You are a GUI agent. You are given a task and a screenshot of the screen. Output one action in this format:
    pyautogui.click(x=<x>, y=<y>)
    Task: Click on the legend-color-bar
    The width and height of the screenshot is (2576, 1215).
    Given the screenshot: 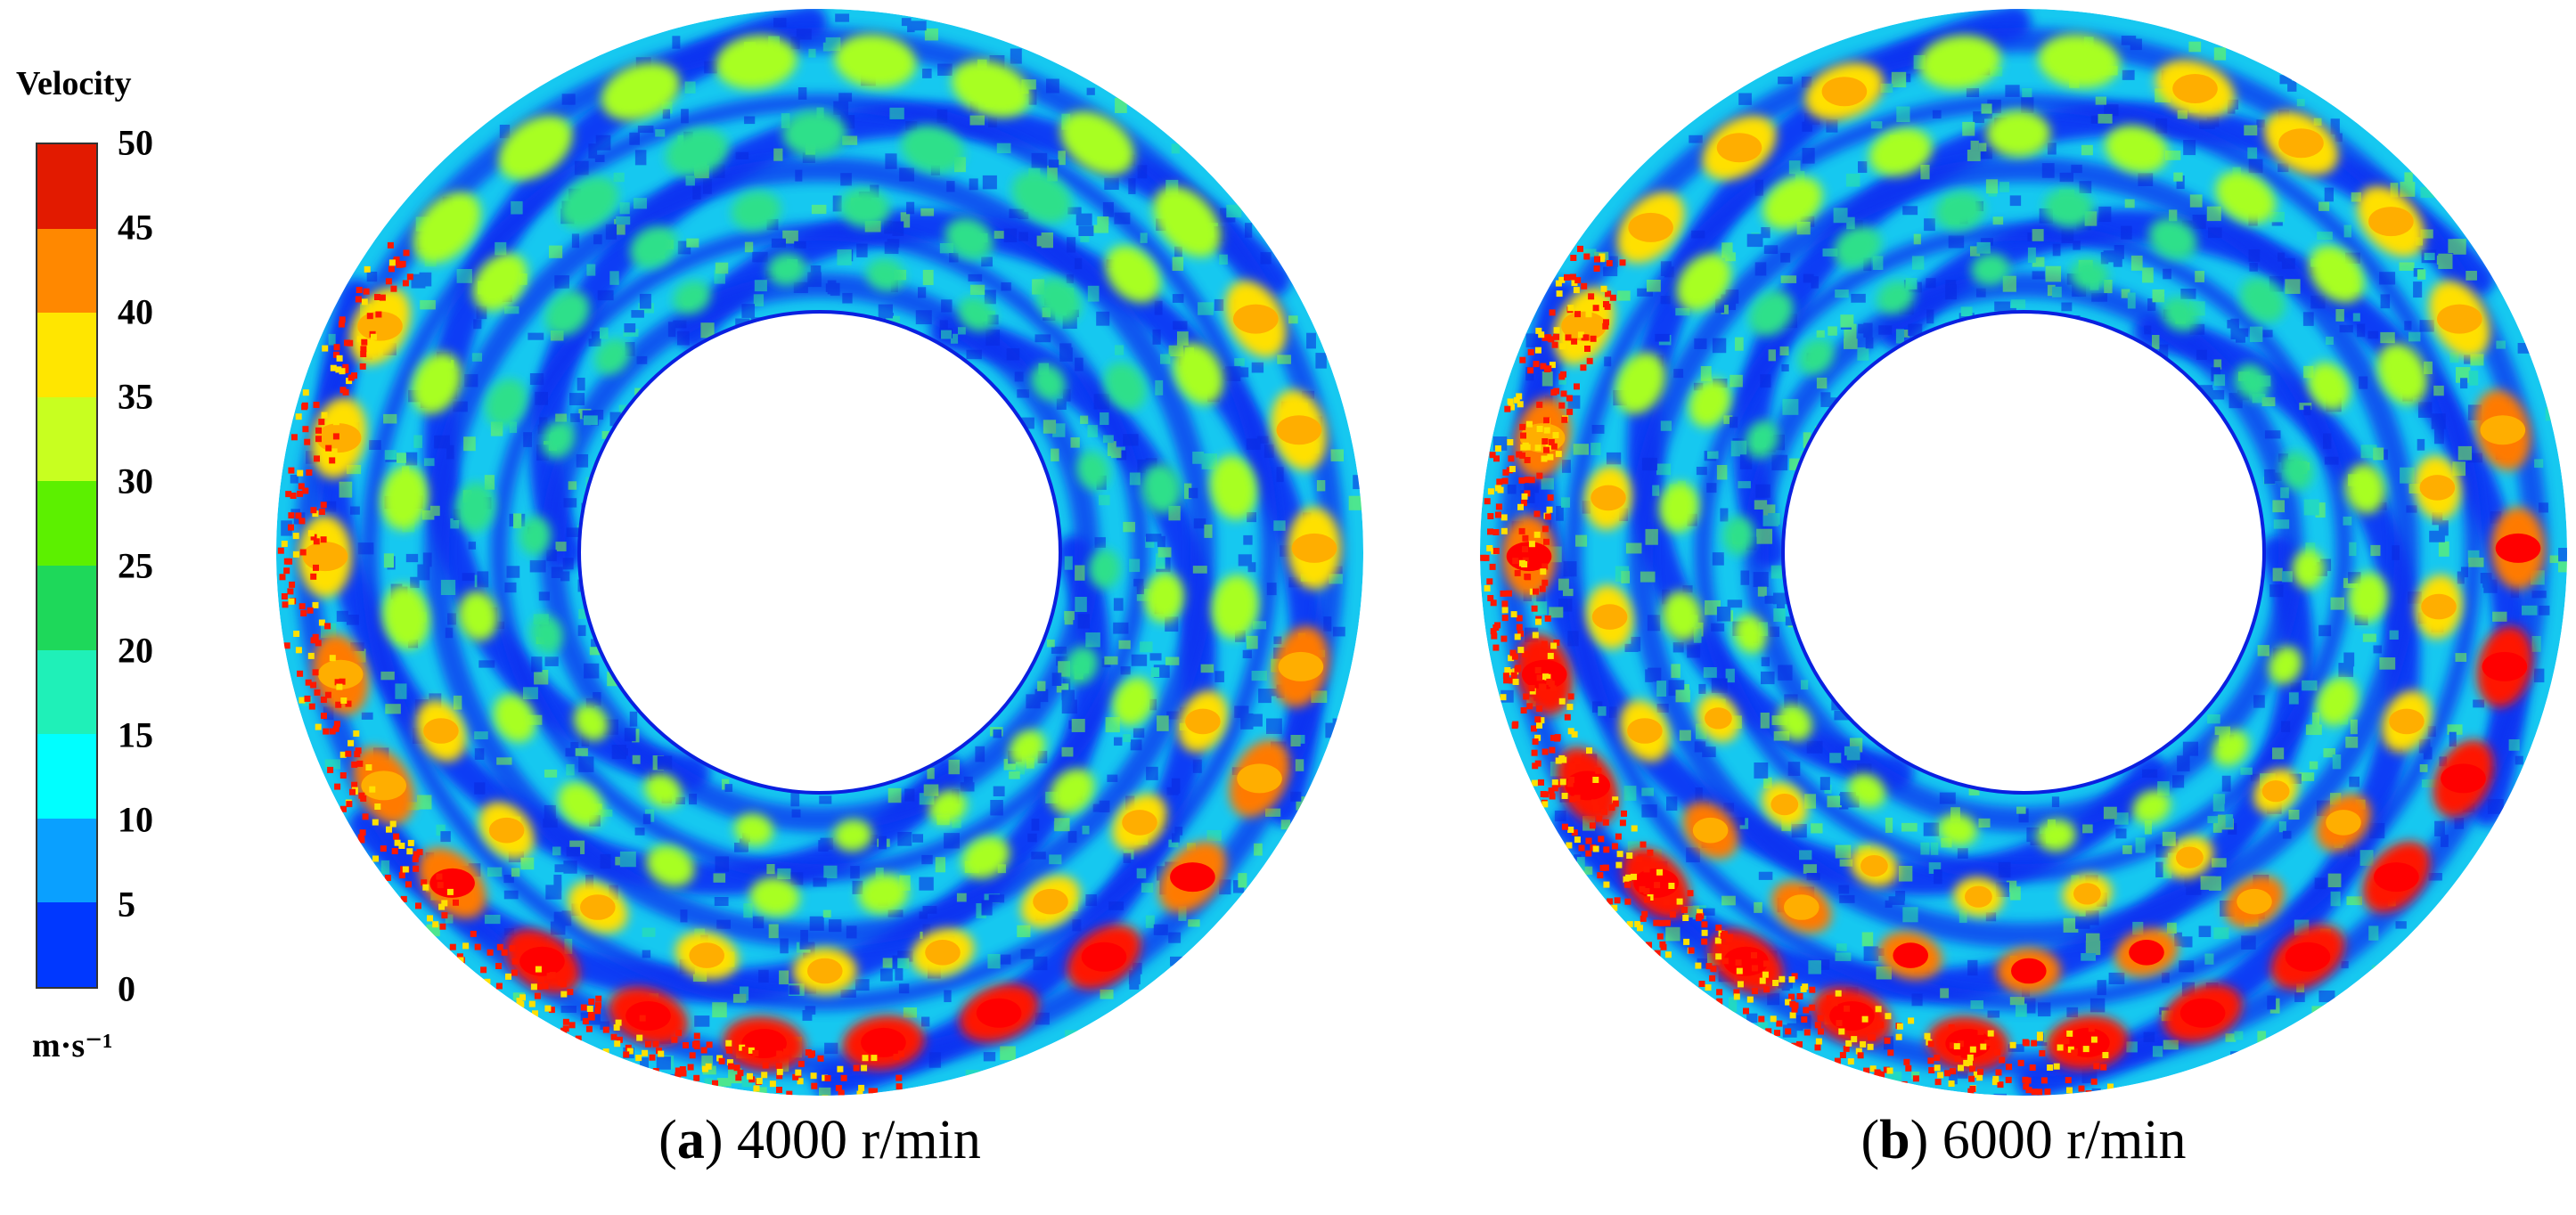 What is the action you would take?
    pyautogui.click(x=67, y=566)
    